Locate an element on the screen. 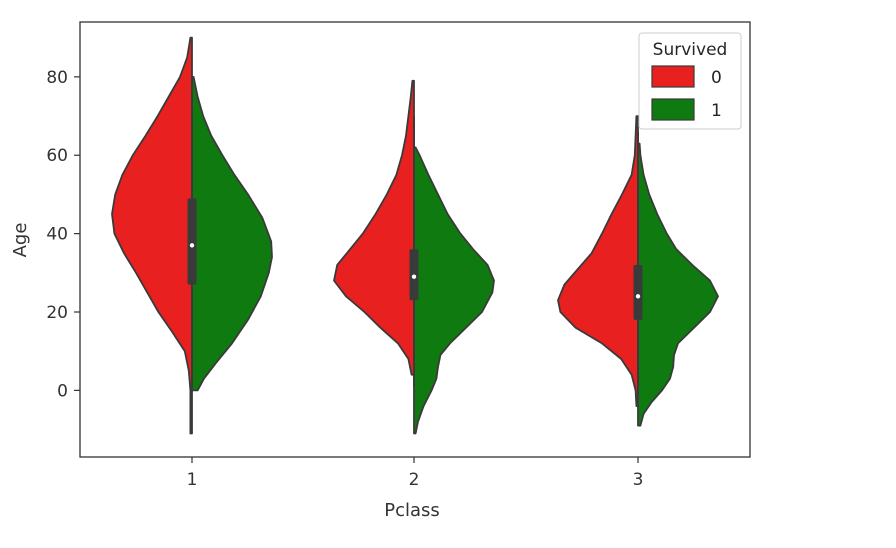 The image size is (896, 548). y-axis-title: Age is located at coordinates (20, 240).